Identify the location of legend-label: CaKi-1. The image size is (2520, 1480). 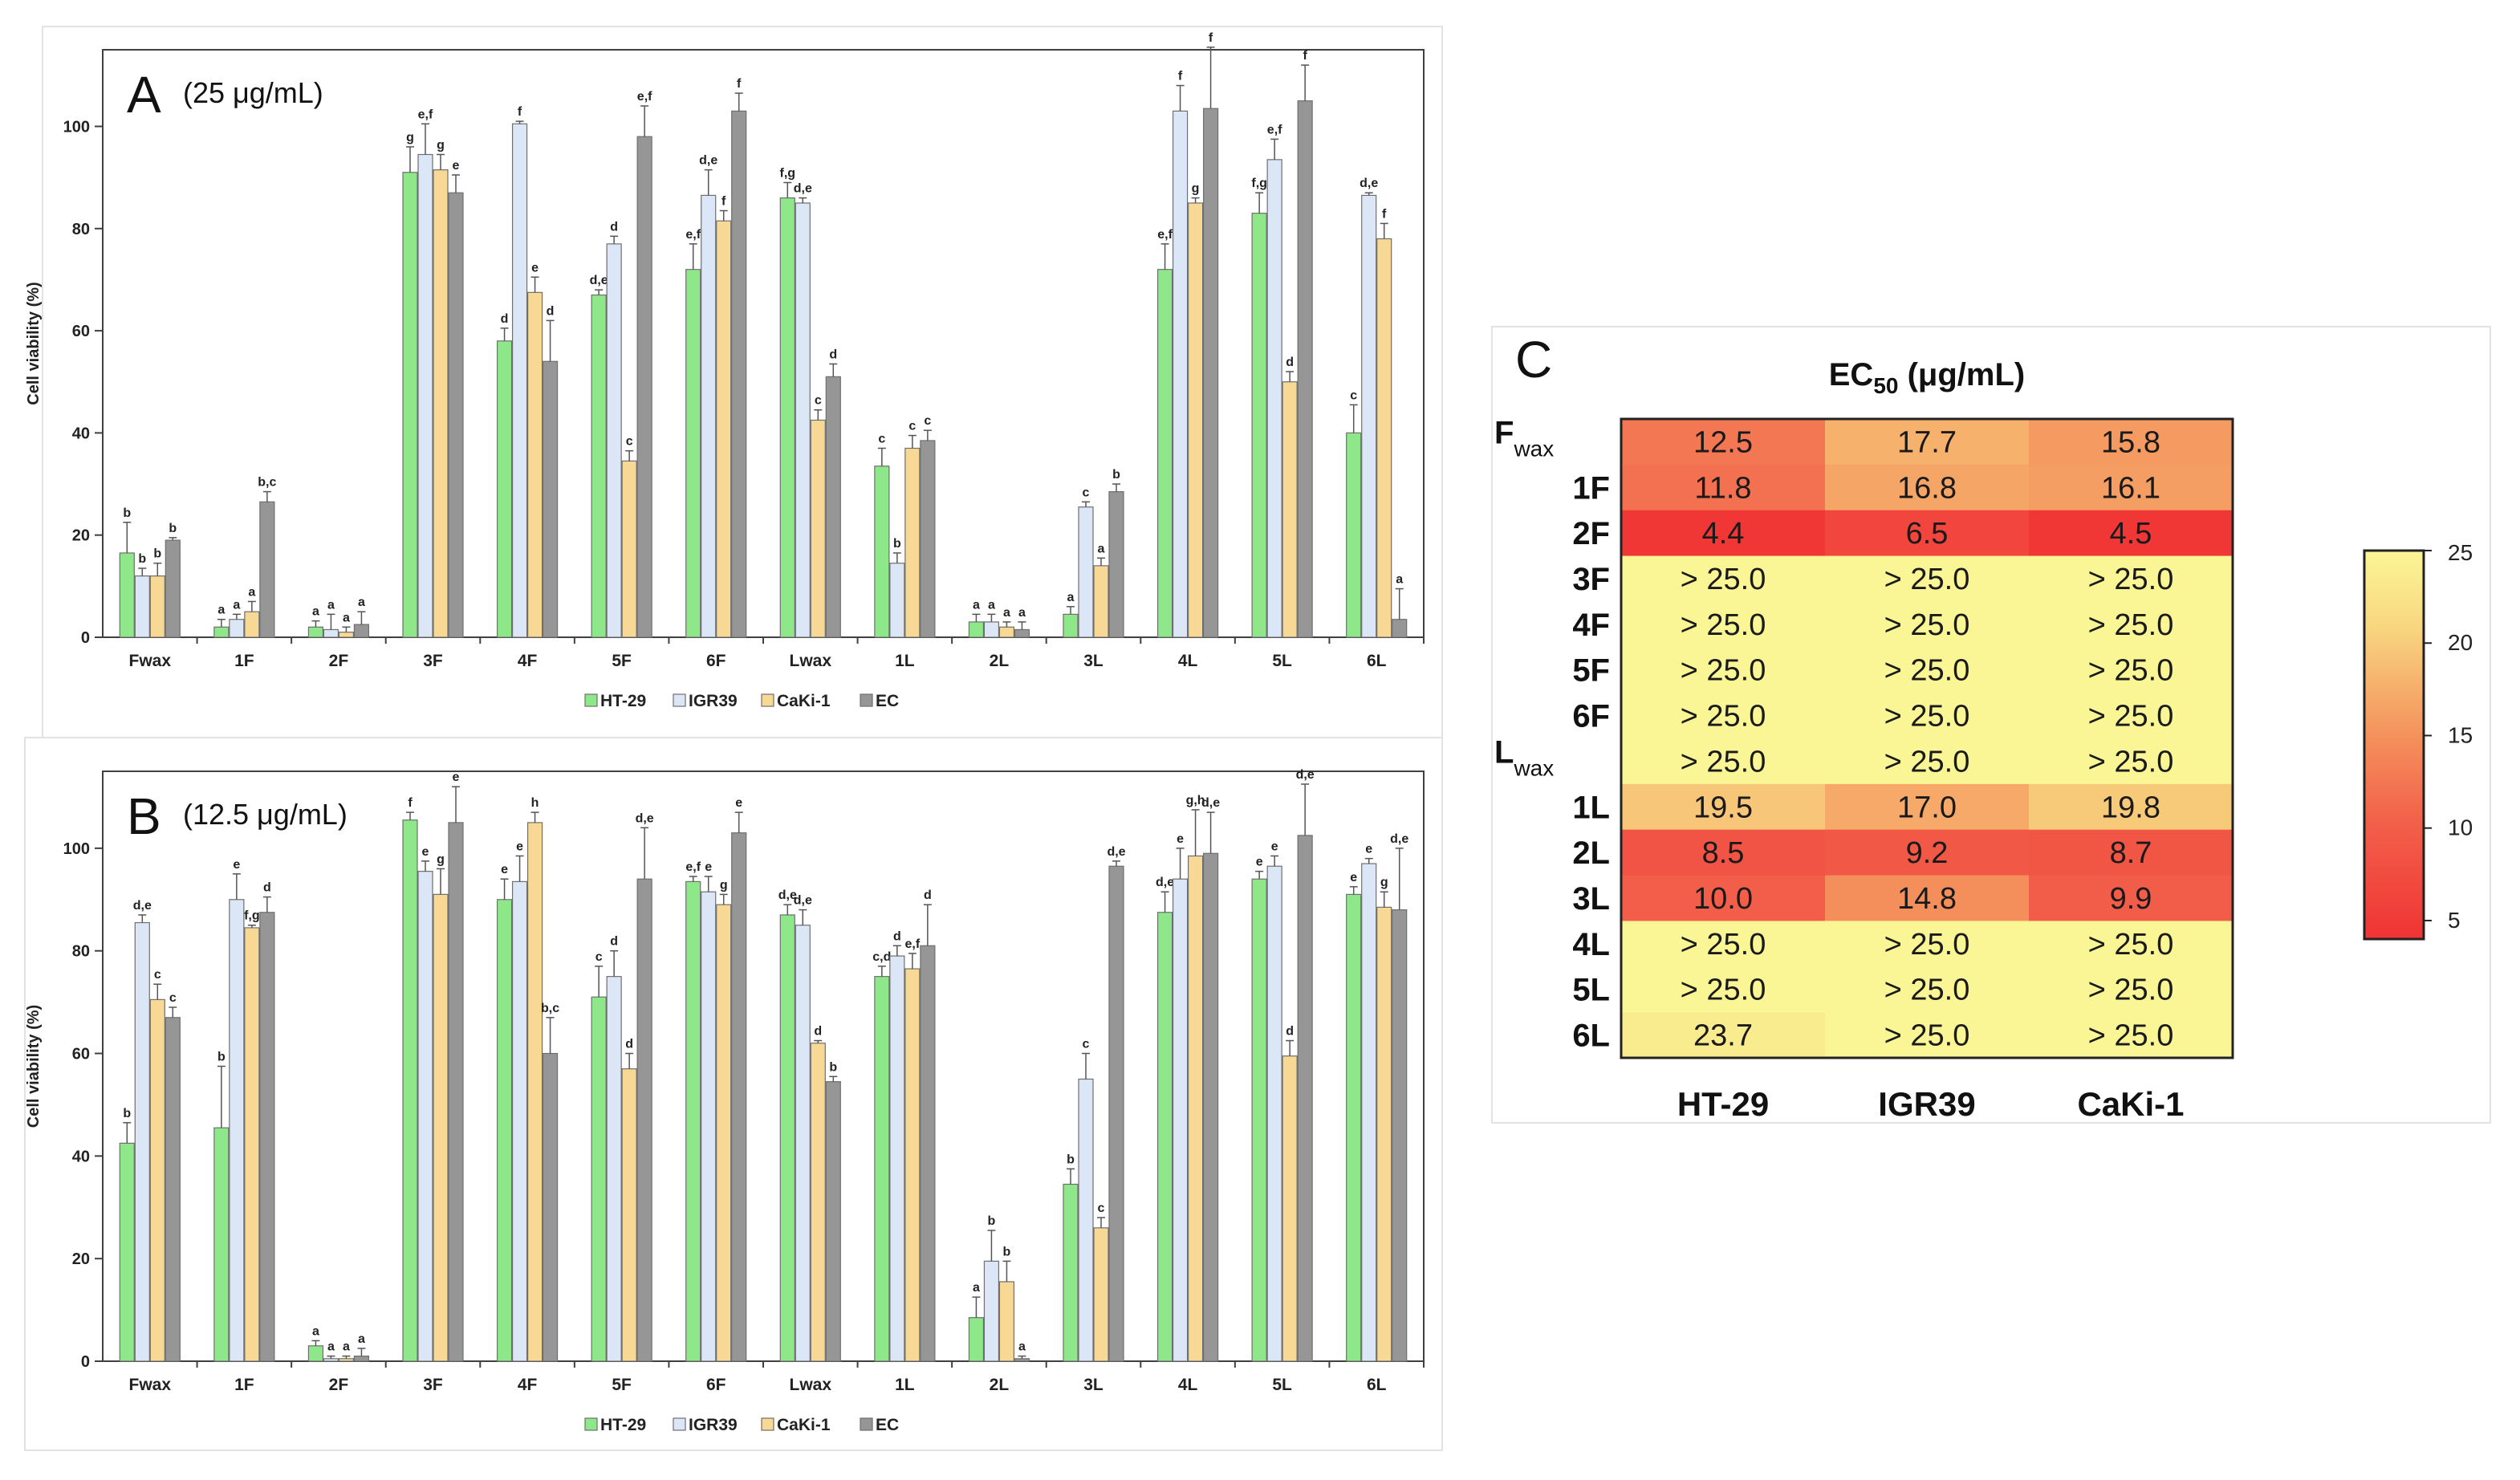
(804, 1425).